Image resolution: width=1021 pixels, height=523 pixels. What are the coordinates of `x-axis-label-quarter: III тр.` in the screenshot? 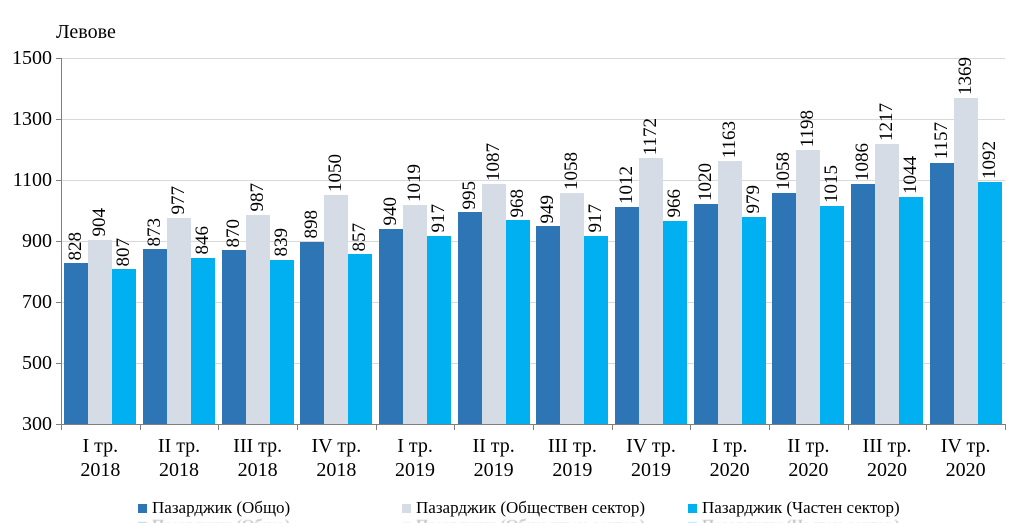 It's located at (887, 446).